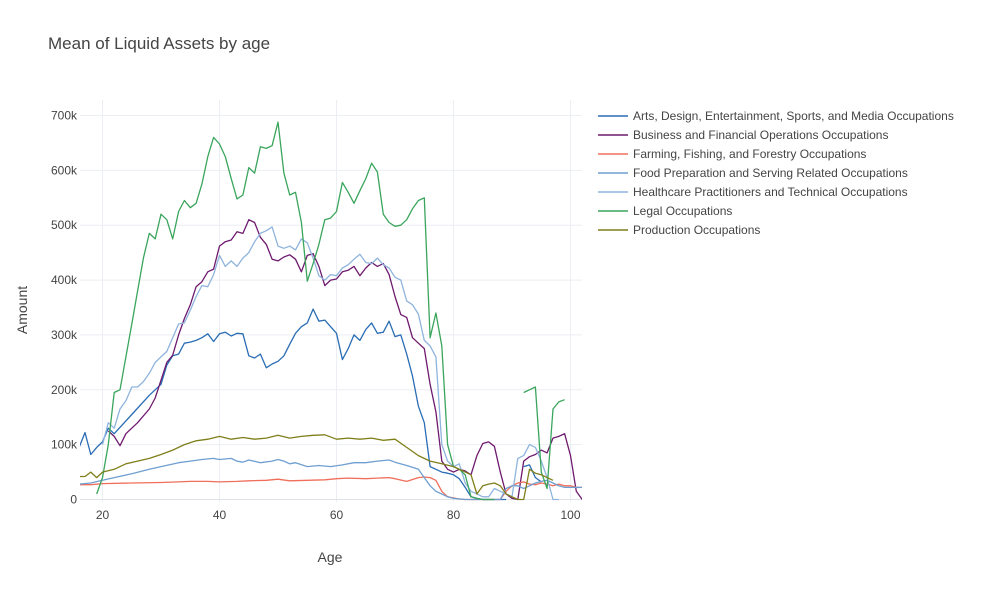 Image resolution: width=984 pixels, height=600 pixels. What do you see at coordinates (159, 43) in the screenshot?
I see `chart-title: Mean of Liquid Assets by age` at bounding box center [159, 43].